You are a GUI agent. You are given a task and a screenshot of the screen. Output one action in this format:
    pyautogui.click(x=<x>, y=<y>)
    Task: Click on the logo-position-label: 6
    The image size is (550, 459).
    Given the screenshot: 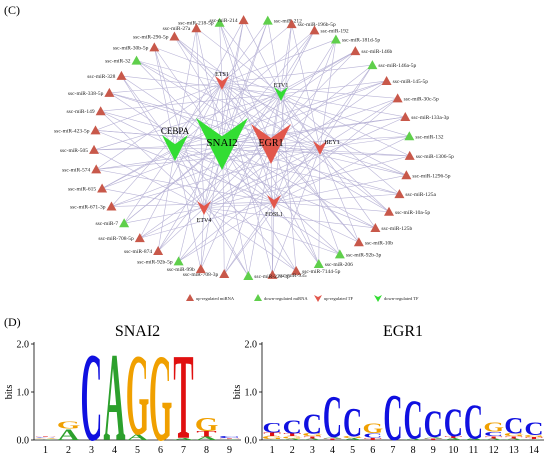 What is the action you would take?
    pyautogui.click(x=160, y=450)
    